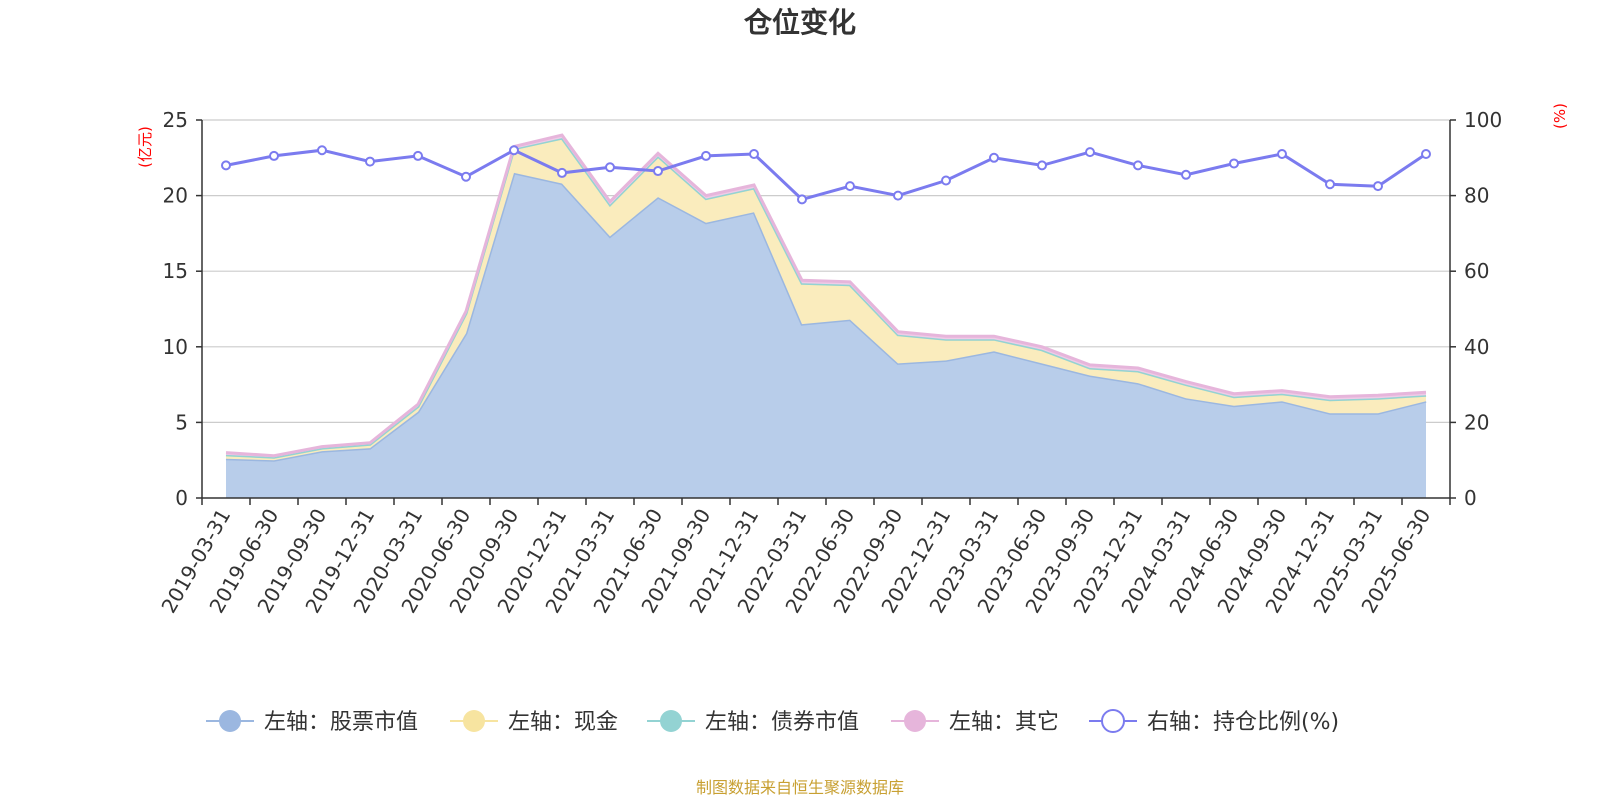 The image size is (1600, 800). Describe the element at coordinates (782, 722) in the screenshot. I see `legend-label: 左轴：债券市值` at that location.